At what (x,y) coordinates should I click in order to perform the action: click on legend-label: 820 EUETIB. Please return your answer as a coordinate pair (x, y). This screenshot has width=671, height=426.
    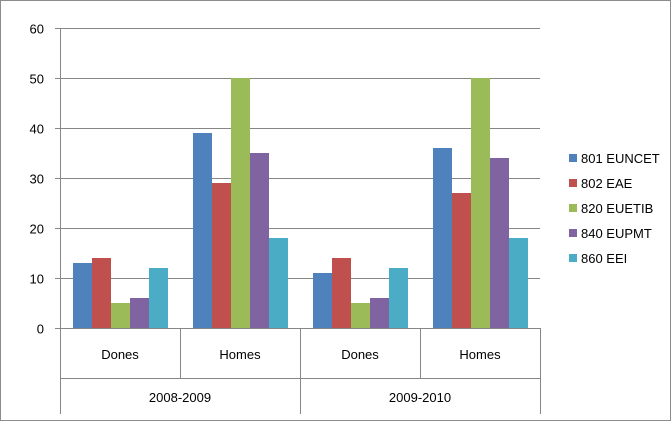
    Looking at the image, I should click on (617, 208).